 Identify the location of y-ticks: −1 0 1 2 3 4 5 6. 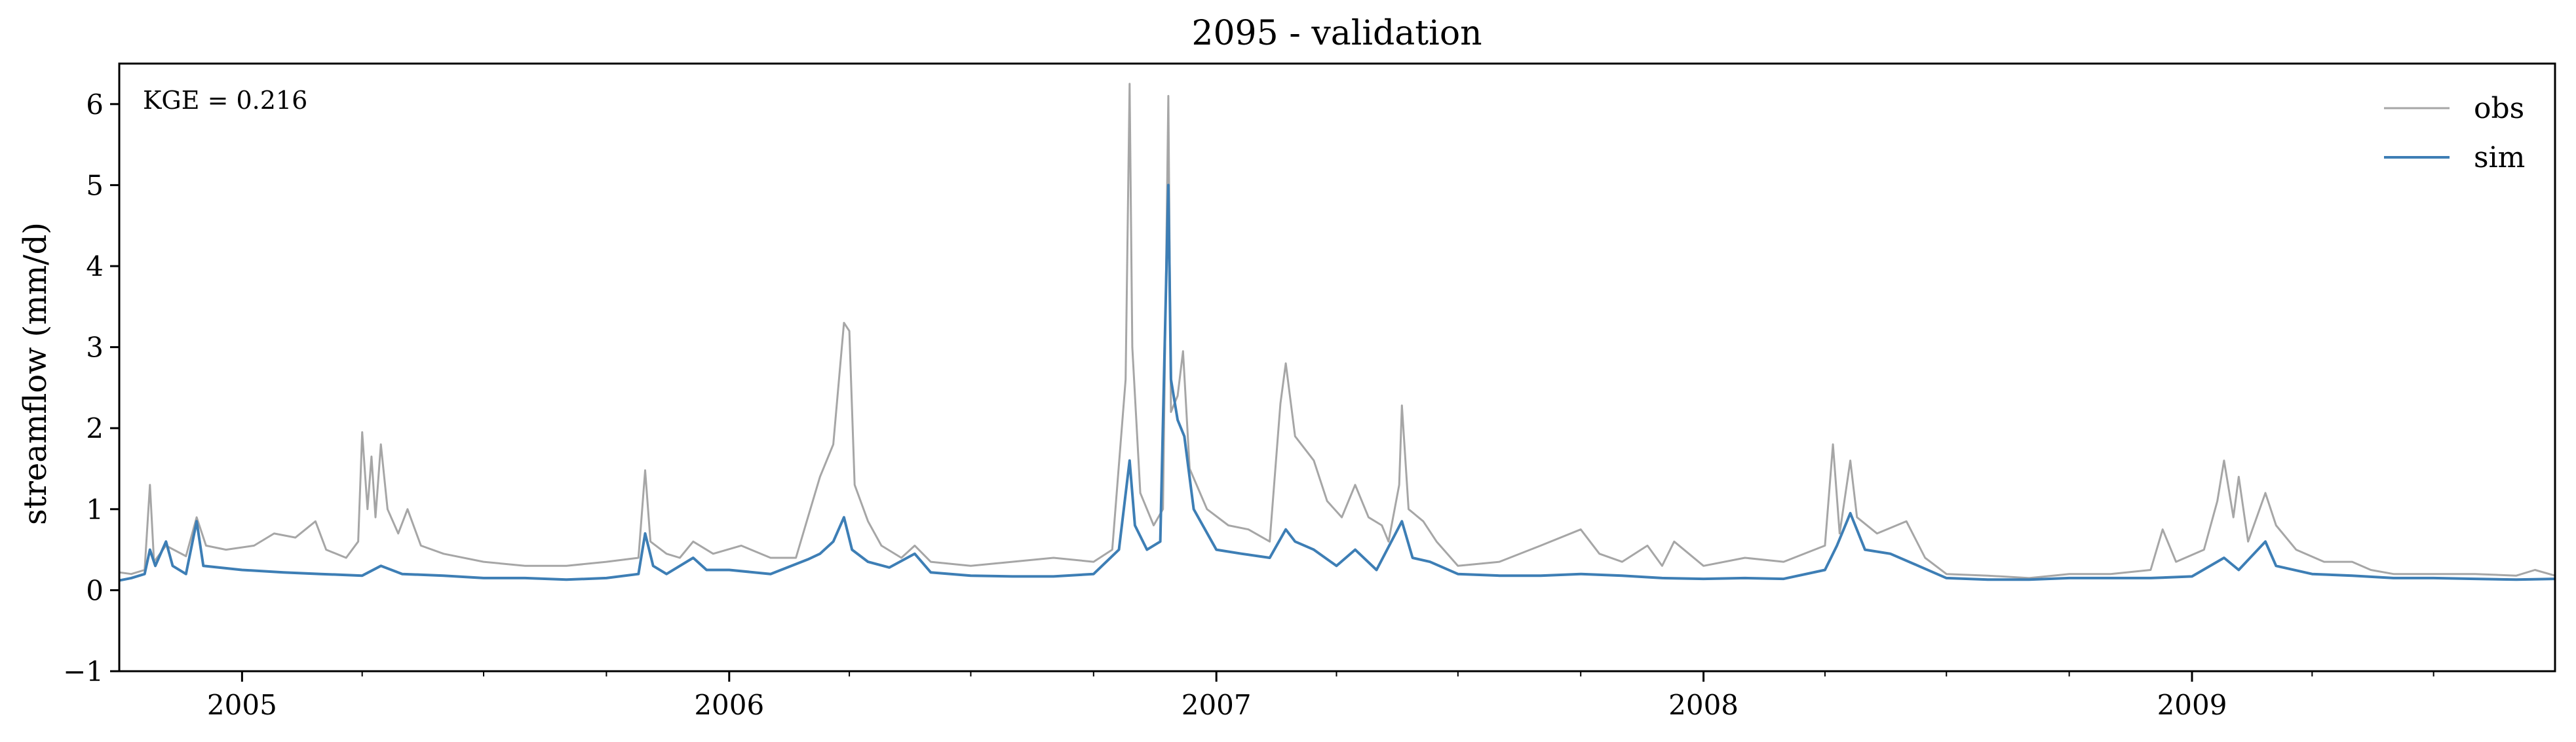
(91, 388).